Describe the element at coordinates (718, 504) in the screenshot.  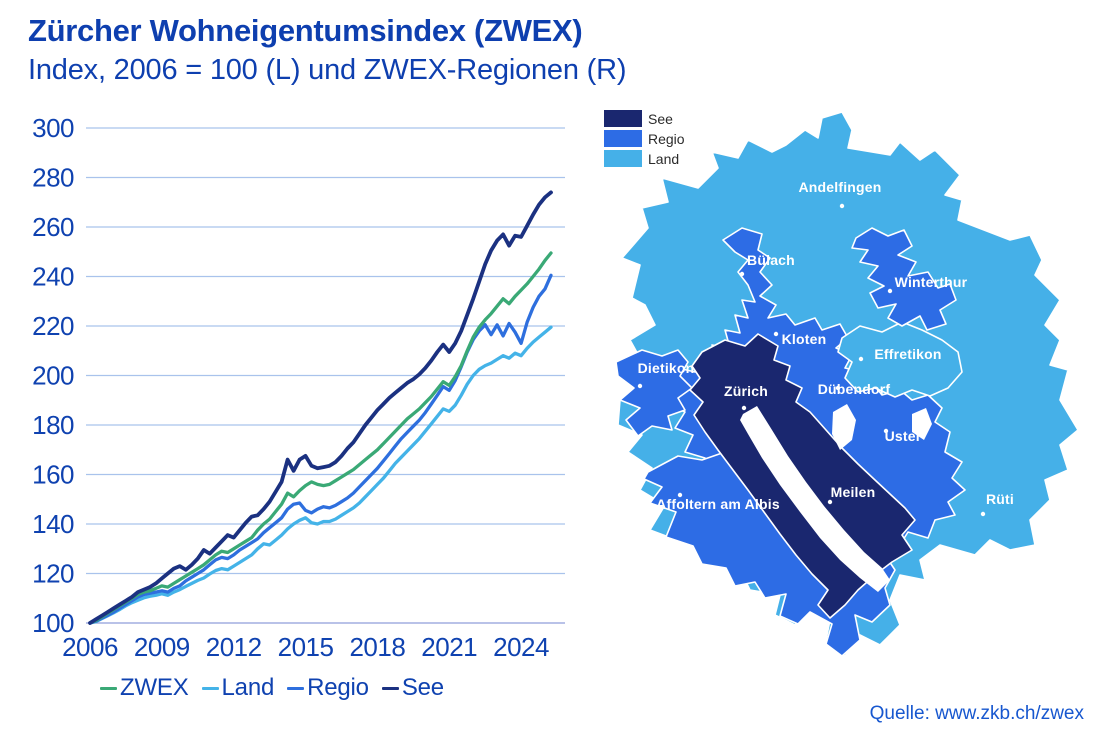
I see `town-label: Affoltern am Albis` at that location.